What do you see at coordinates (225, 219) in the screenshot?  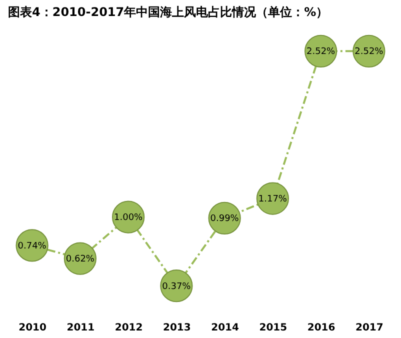 I see `data-label: 0.99%` at bounding box center [225, 219].